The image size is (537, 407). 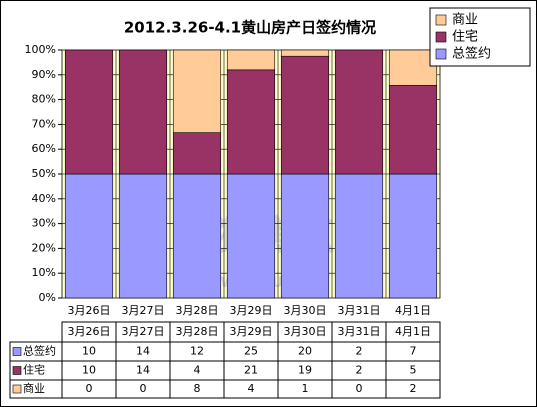 What do you see at coordinates (44, 123) in the screenshot?
I see `y-tick-label: 70%` at bounding box center [44, 123].